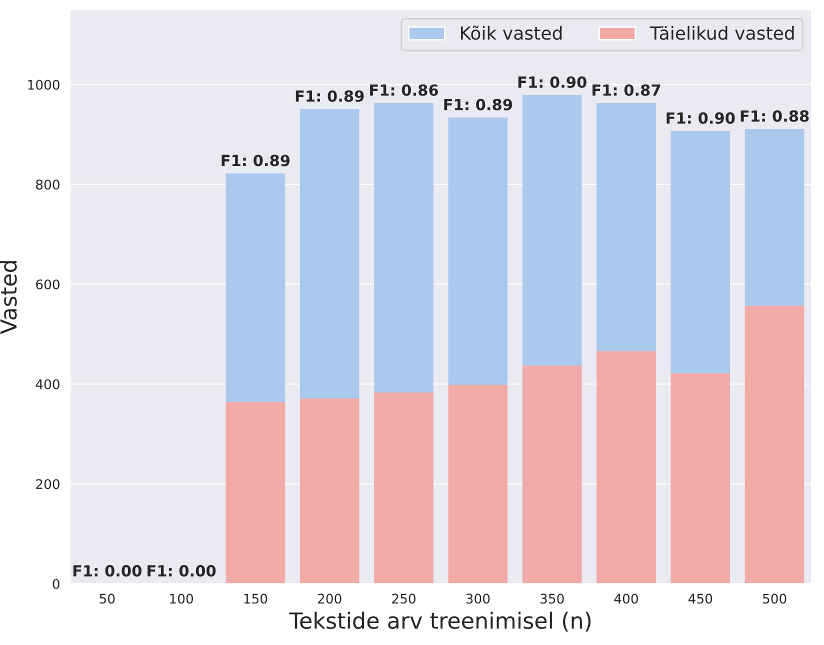 The image size is (824, 645). I want to click on x-tick-label: 450, so click(700, 599).